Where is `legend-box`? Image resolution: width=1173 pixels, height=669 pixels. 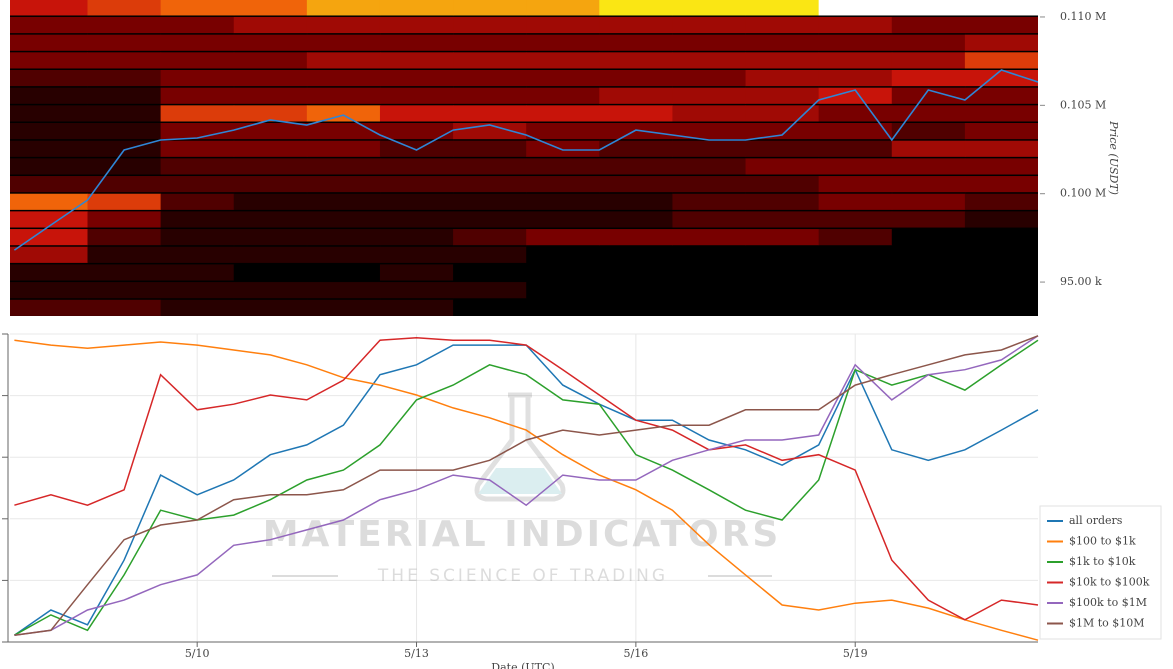
legend-box is located at coordinates (1100, 572).